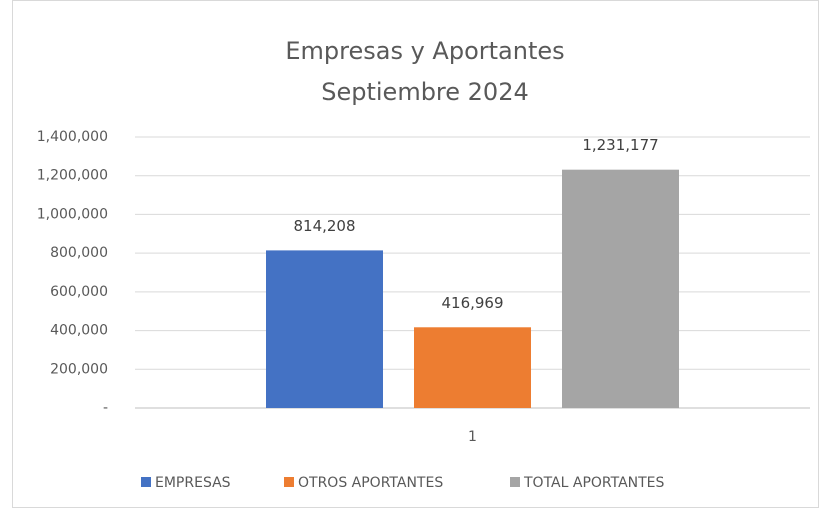 The width and height of the screenshot is (820, 509). What do you see at coordinates (72, 214) in the screenshot?
I see `y-tick-label: 1,000,000` at bounding box center [72, 214].